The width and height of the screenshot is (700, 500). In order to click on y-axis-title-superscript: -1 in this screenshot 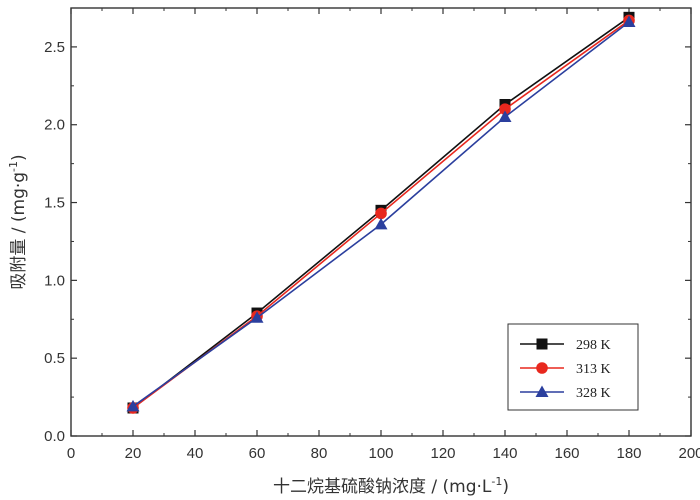, I will do `click(13, 166)`.